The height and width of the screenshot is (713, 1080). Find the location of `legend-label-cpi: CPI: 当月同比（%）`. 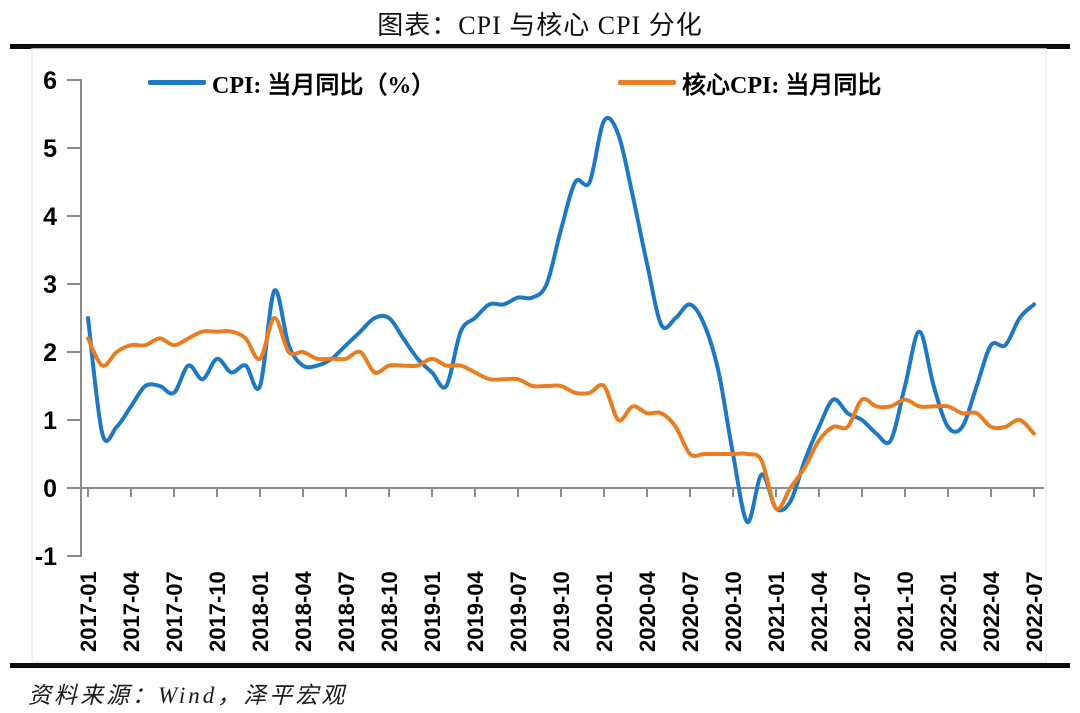

legend-label-cpi: CPI: 当月同比（%） is located at coordinates (324, 85).